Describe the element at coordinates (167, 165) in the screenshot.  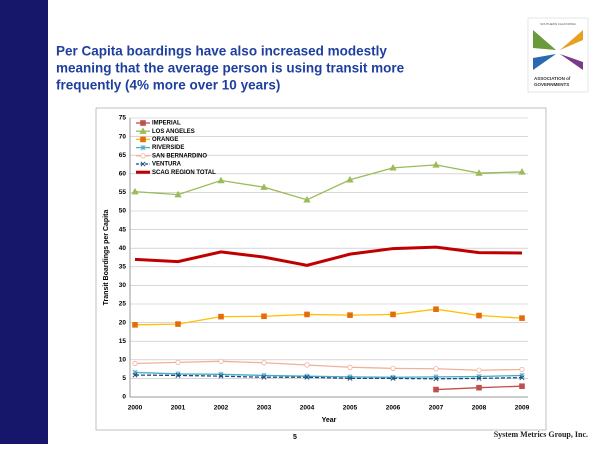
I see `legend-label: VENTURA` at that location.